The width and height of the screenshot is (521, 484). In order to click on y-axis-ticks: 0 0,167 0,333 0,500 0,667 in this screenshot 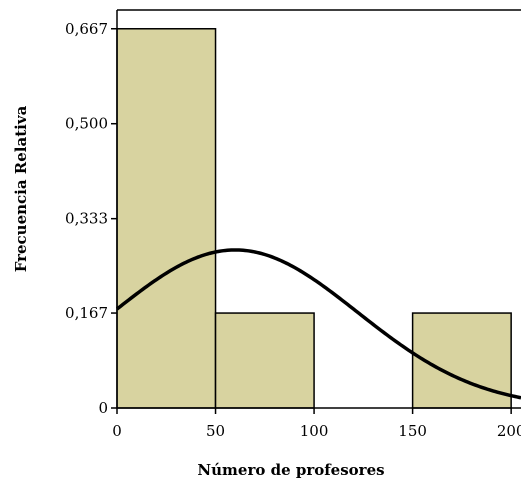, I will do `click(91, 218)`.